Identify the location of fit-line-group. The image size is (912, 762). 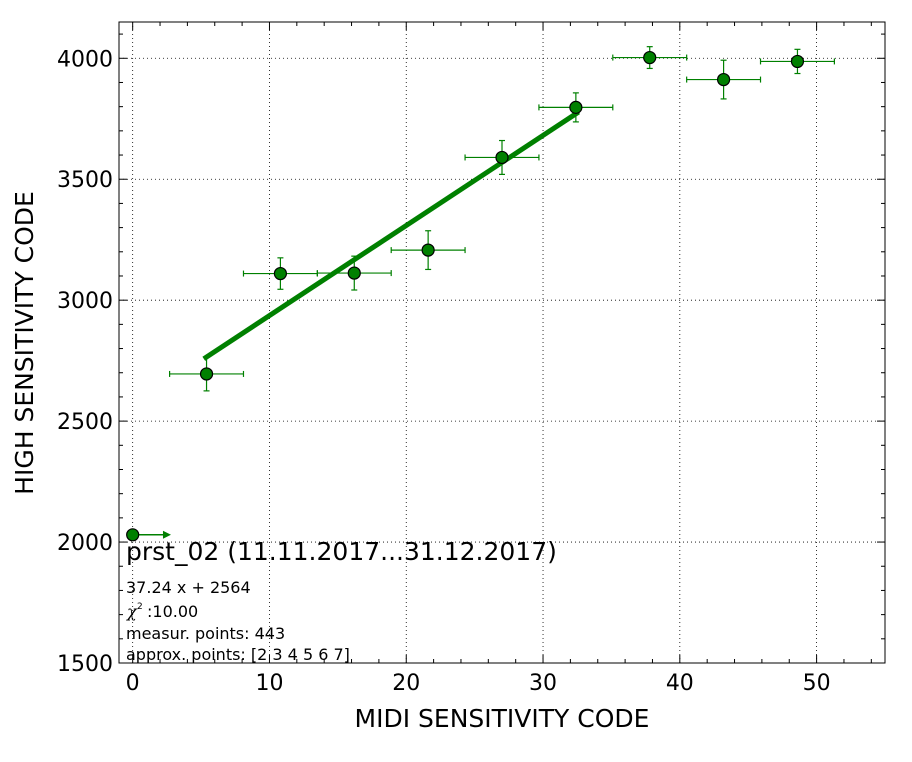
(391, 235).